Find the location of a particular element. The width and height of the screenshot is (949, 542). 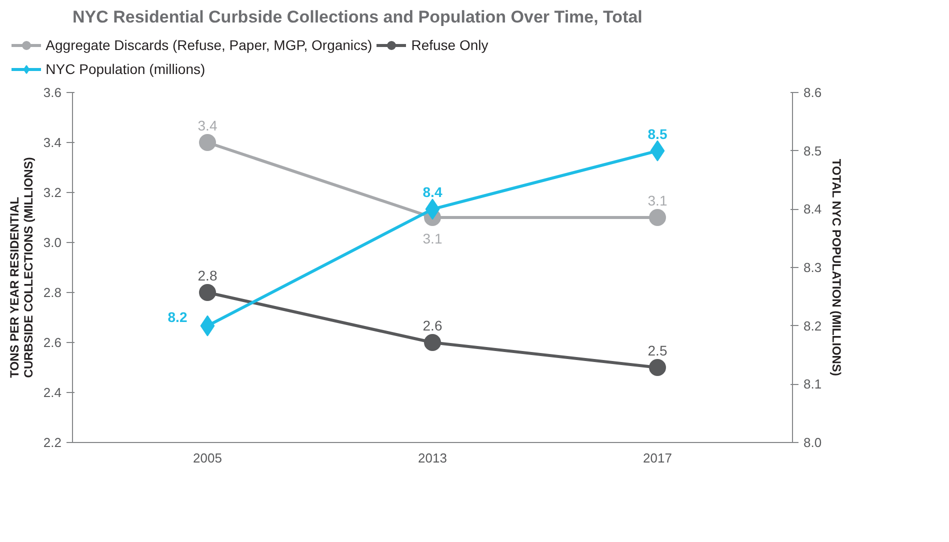

text: 2.2 is located at coordinates (52, 442).